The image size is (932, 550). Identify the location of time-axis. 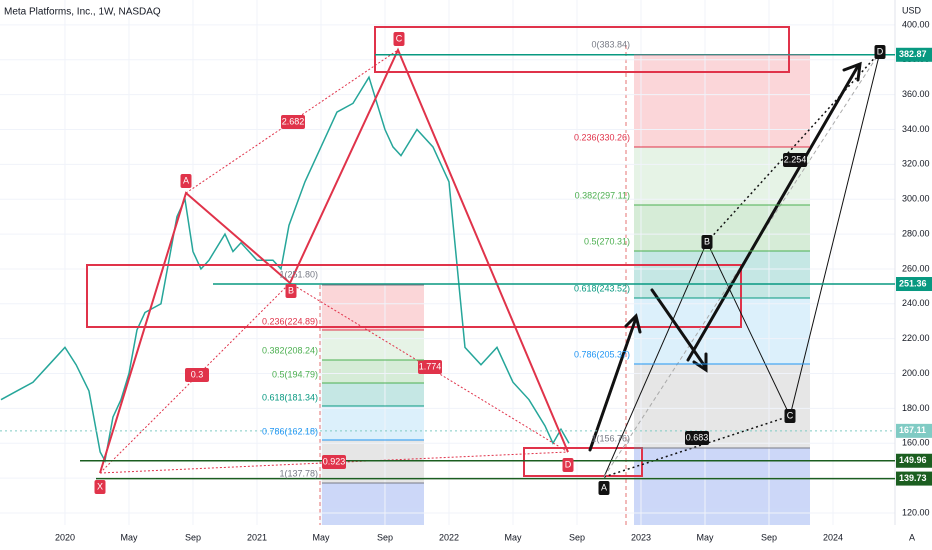
(466, 537).